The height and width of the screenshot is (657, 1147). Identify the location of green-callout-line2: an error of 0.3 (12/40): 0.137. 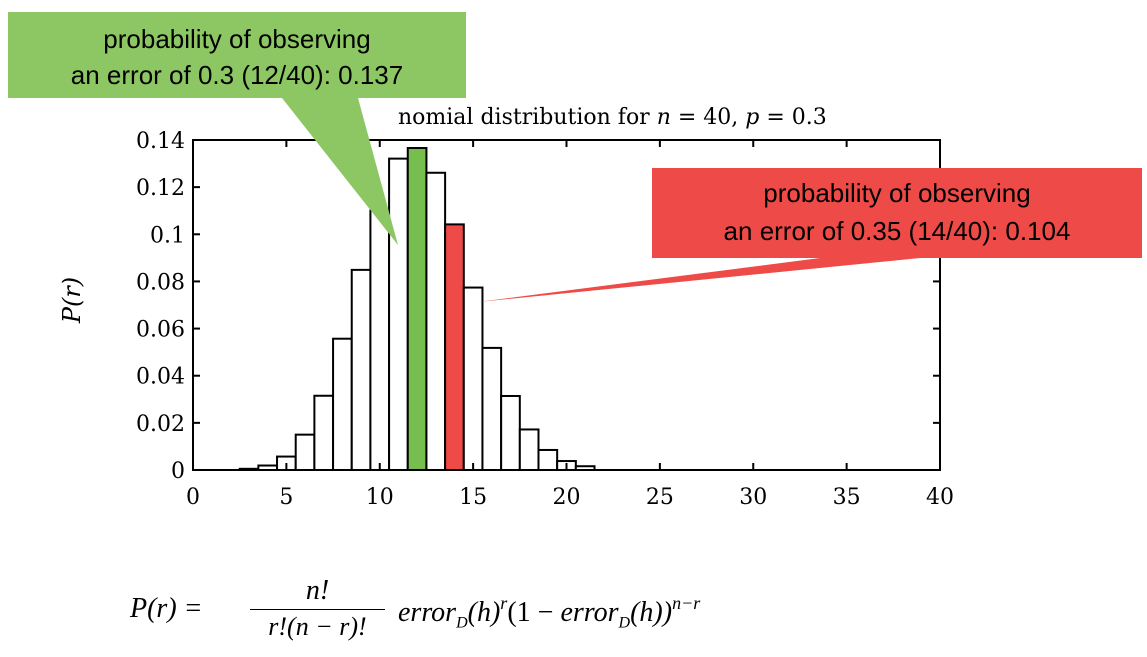
(237, 75).